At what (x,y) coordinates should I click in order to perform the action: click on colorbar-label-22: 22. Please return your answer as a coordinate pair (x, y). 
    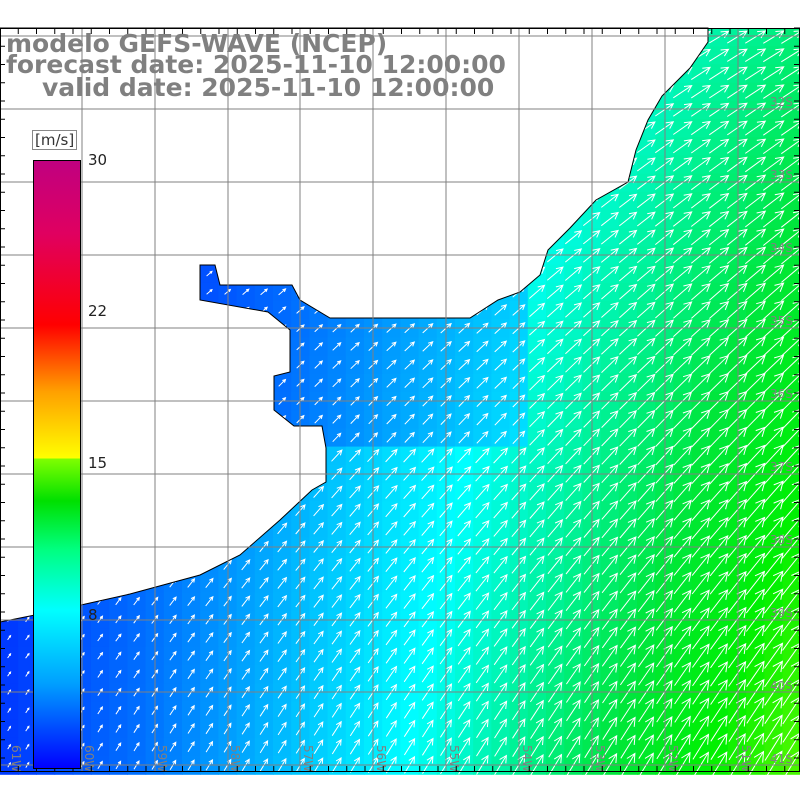
    Looking at the image, I should click on (98, 311).